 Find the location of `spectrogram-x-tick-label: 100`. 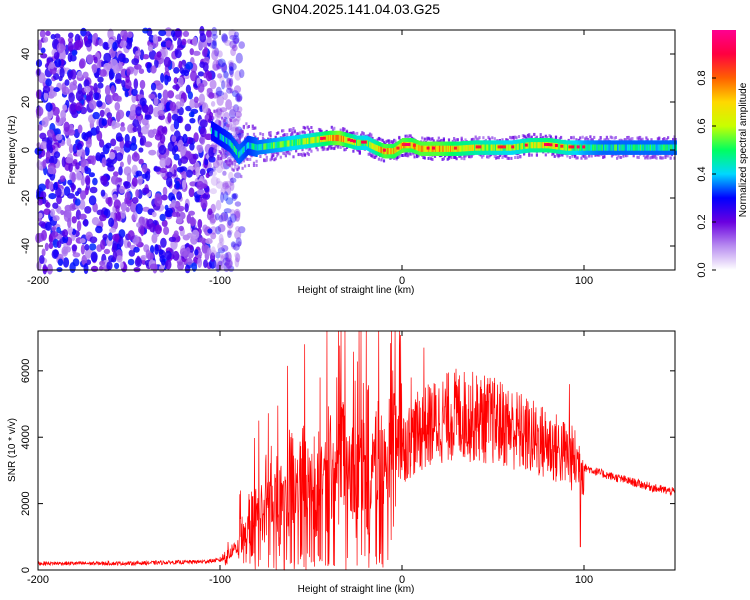

spectrogram-x-tick-label: 100 is located at coordinates (584, 281).